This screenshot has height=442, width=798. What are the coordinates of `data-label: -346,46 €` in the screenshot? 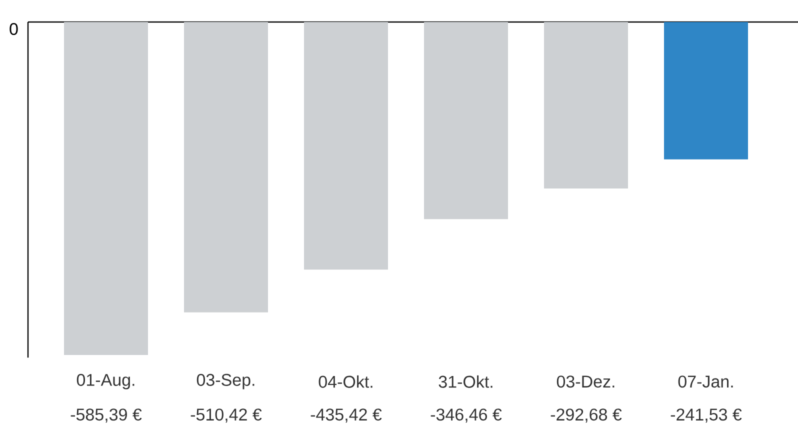 It's located at (466, 415).